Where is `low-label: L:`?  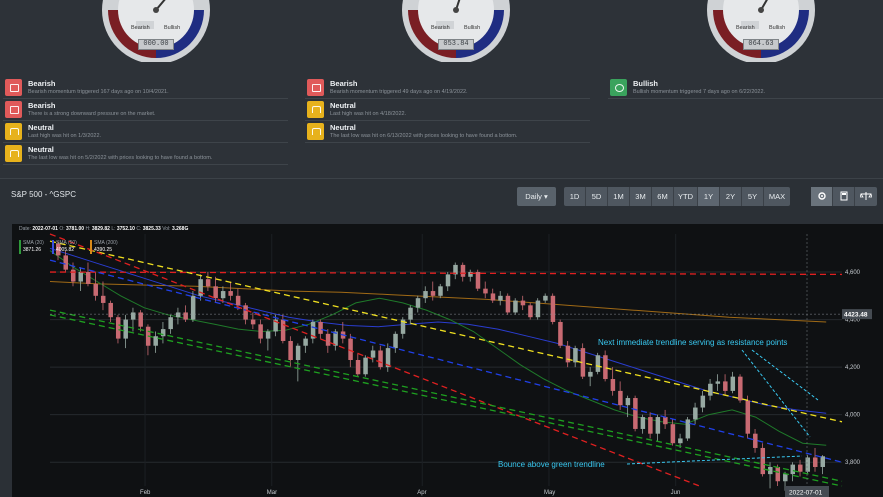
low-label: L: is located at coordinates (113, 229).